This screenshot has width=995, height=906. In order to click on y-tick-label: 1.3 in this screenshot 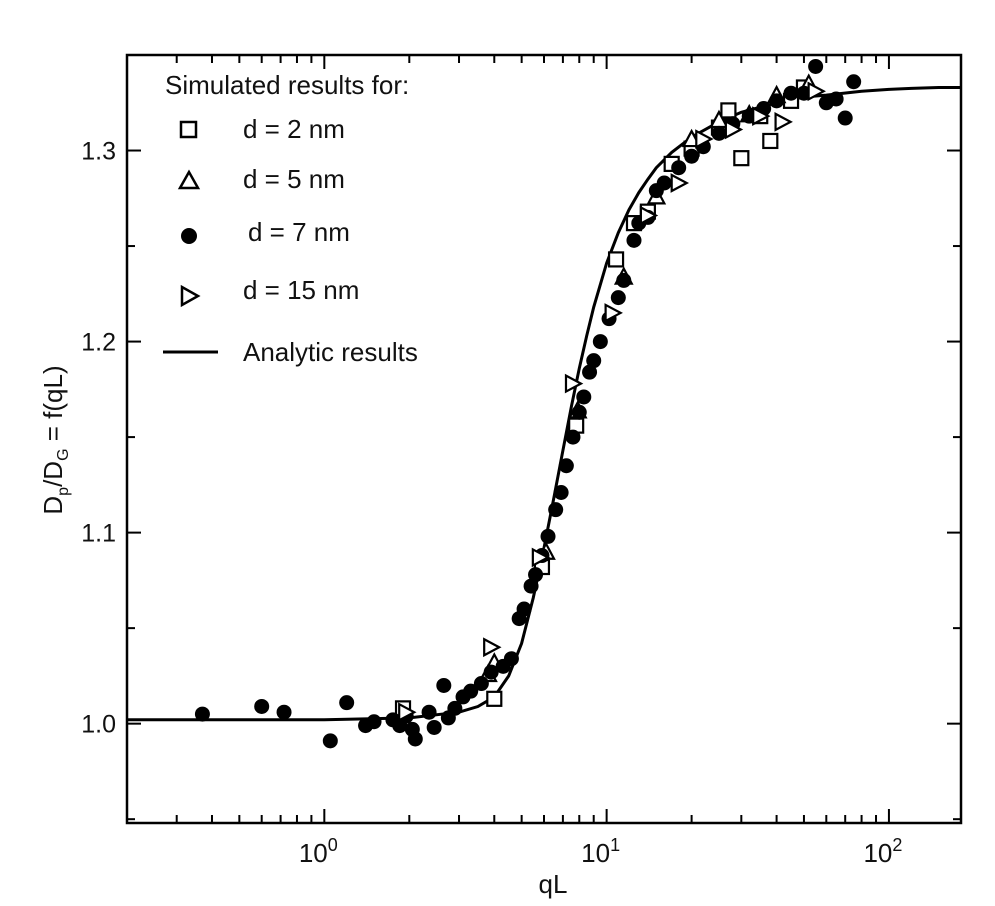, I will do `click(98, 152)`.